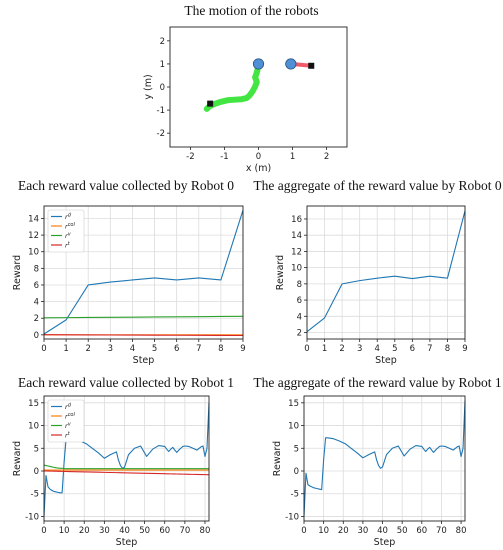 Image resolution: width=503 pixels, height=550 pixels. What do you see at coordinates (33, 236) in the screenshot?
I see `r0-each-ytick-label: 12` at bounding box center [33, 236].